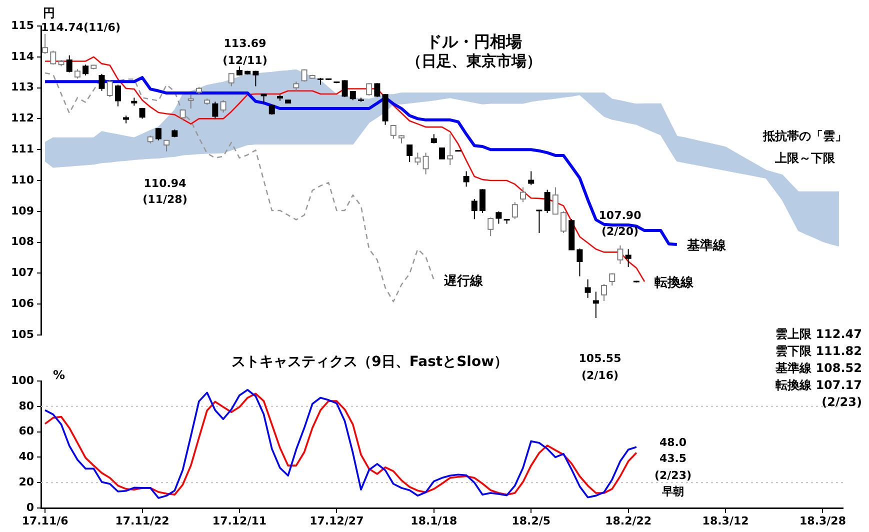 The width and height of the screenshot is (869, 532). I want to click on candlestick, so click(539, 221).